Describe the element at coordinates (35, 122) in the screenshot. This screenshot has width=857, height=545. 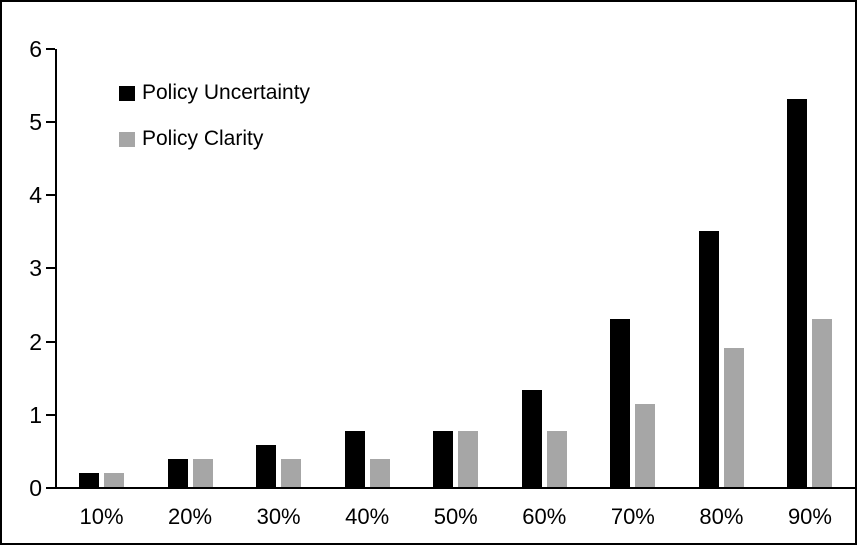
I see `y-tick-label-5: 5` at that location.